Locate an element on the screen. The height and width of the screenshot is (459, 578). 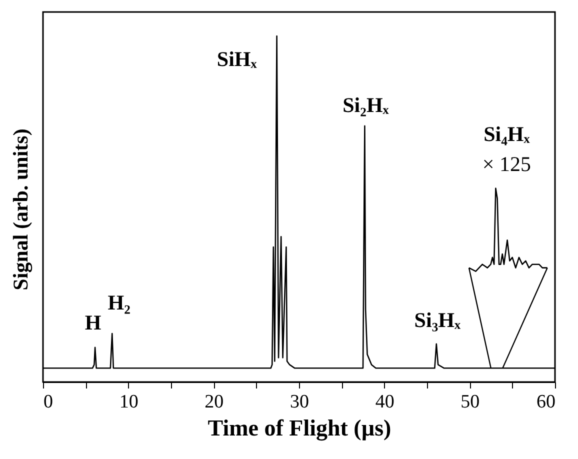
x-tick-label: 60 is located at coordinates (546, 402).